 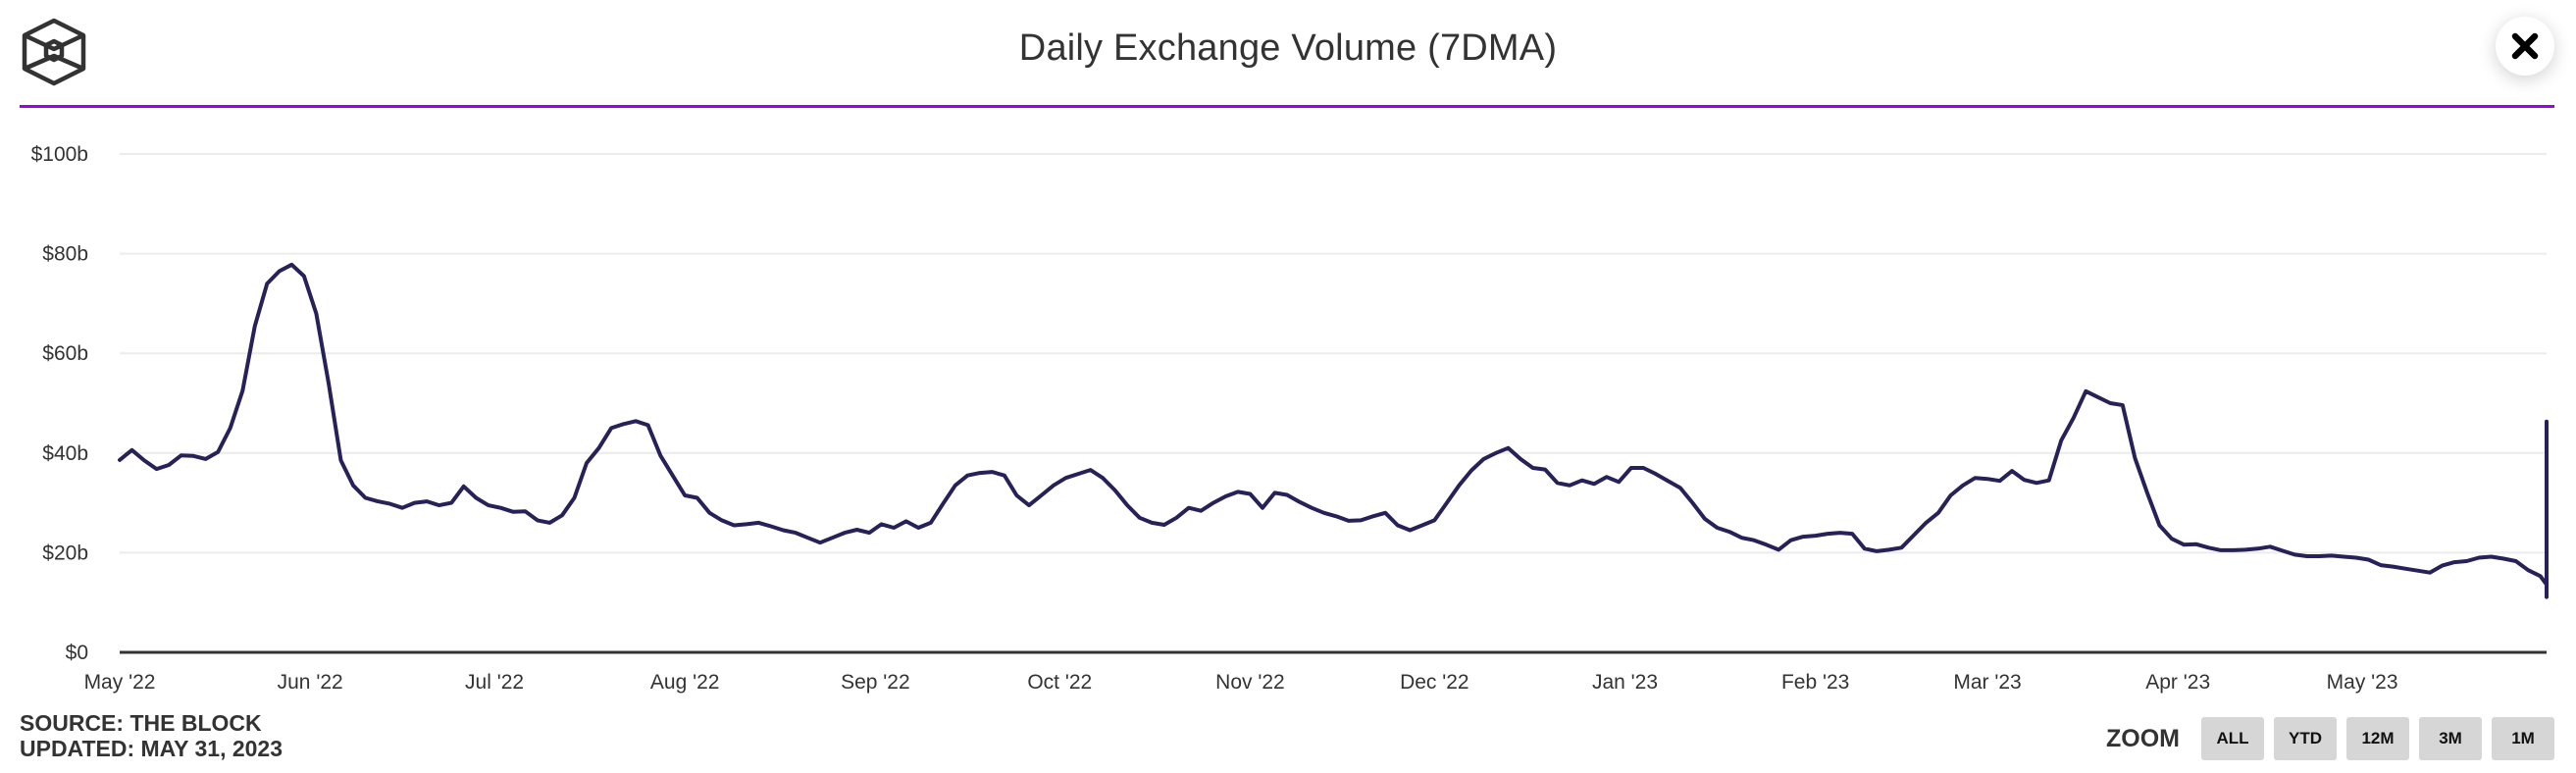 I want to click on close-button, so click(x=2525, y=46).